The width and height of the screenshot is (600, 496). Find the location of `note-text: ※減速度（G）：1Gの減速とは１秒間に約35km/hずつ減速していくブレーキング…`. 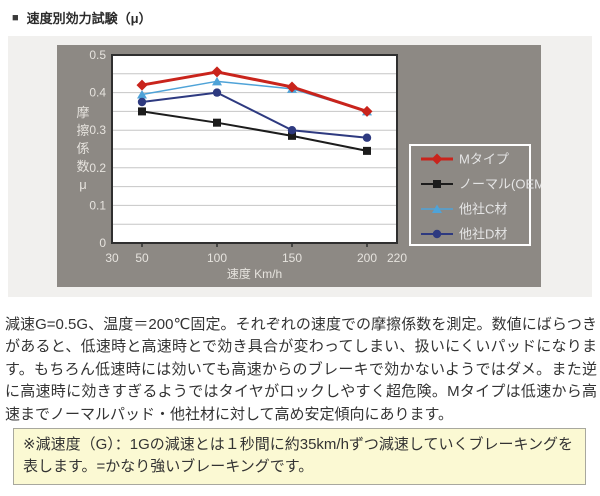

note-text: ※減速度（G）：1Gの減速とは１秒間に約35km/hずつ減速していくブレーキング… is located at coordinates (298, 456).